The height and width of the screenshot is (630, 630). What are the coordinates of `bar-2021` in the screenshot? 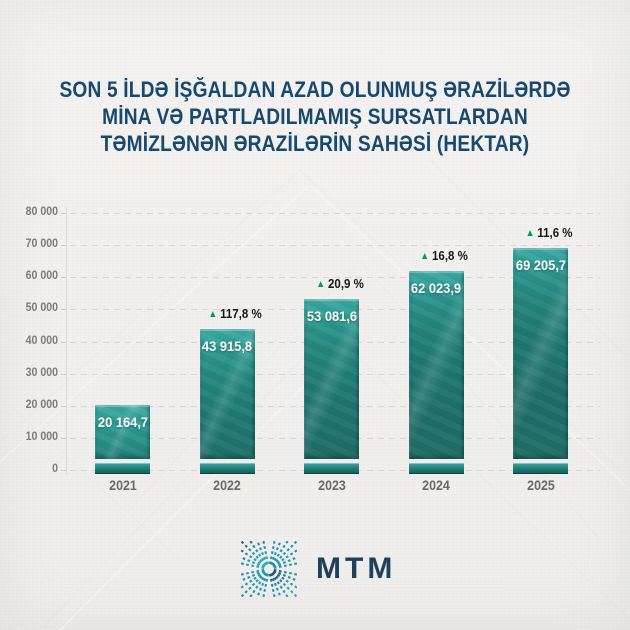 It's located at (122, 432).